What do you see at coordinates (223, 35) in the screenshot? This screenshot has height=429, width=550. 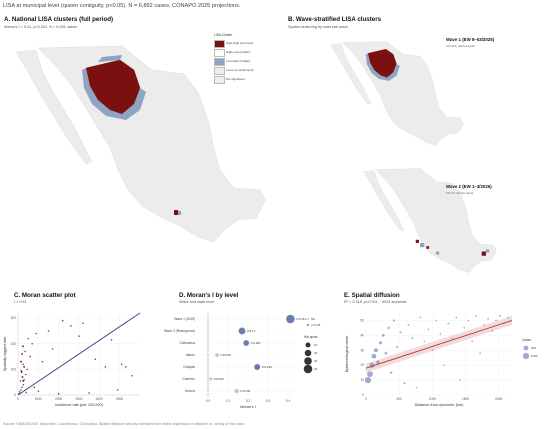 I see `panel-a-legend-title: LISA Cluster` at bounding box center [223, 35].